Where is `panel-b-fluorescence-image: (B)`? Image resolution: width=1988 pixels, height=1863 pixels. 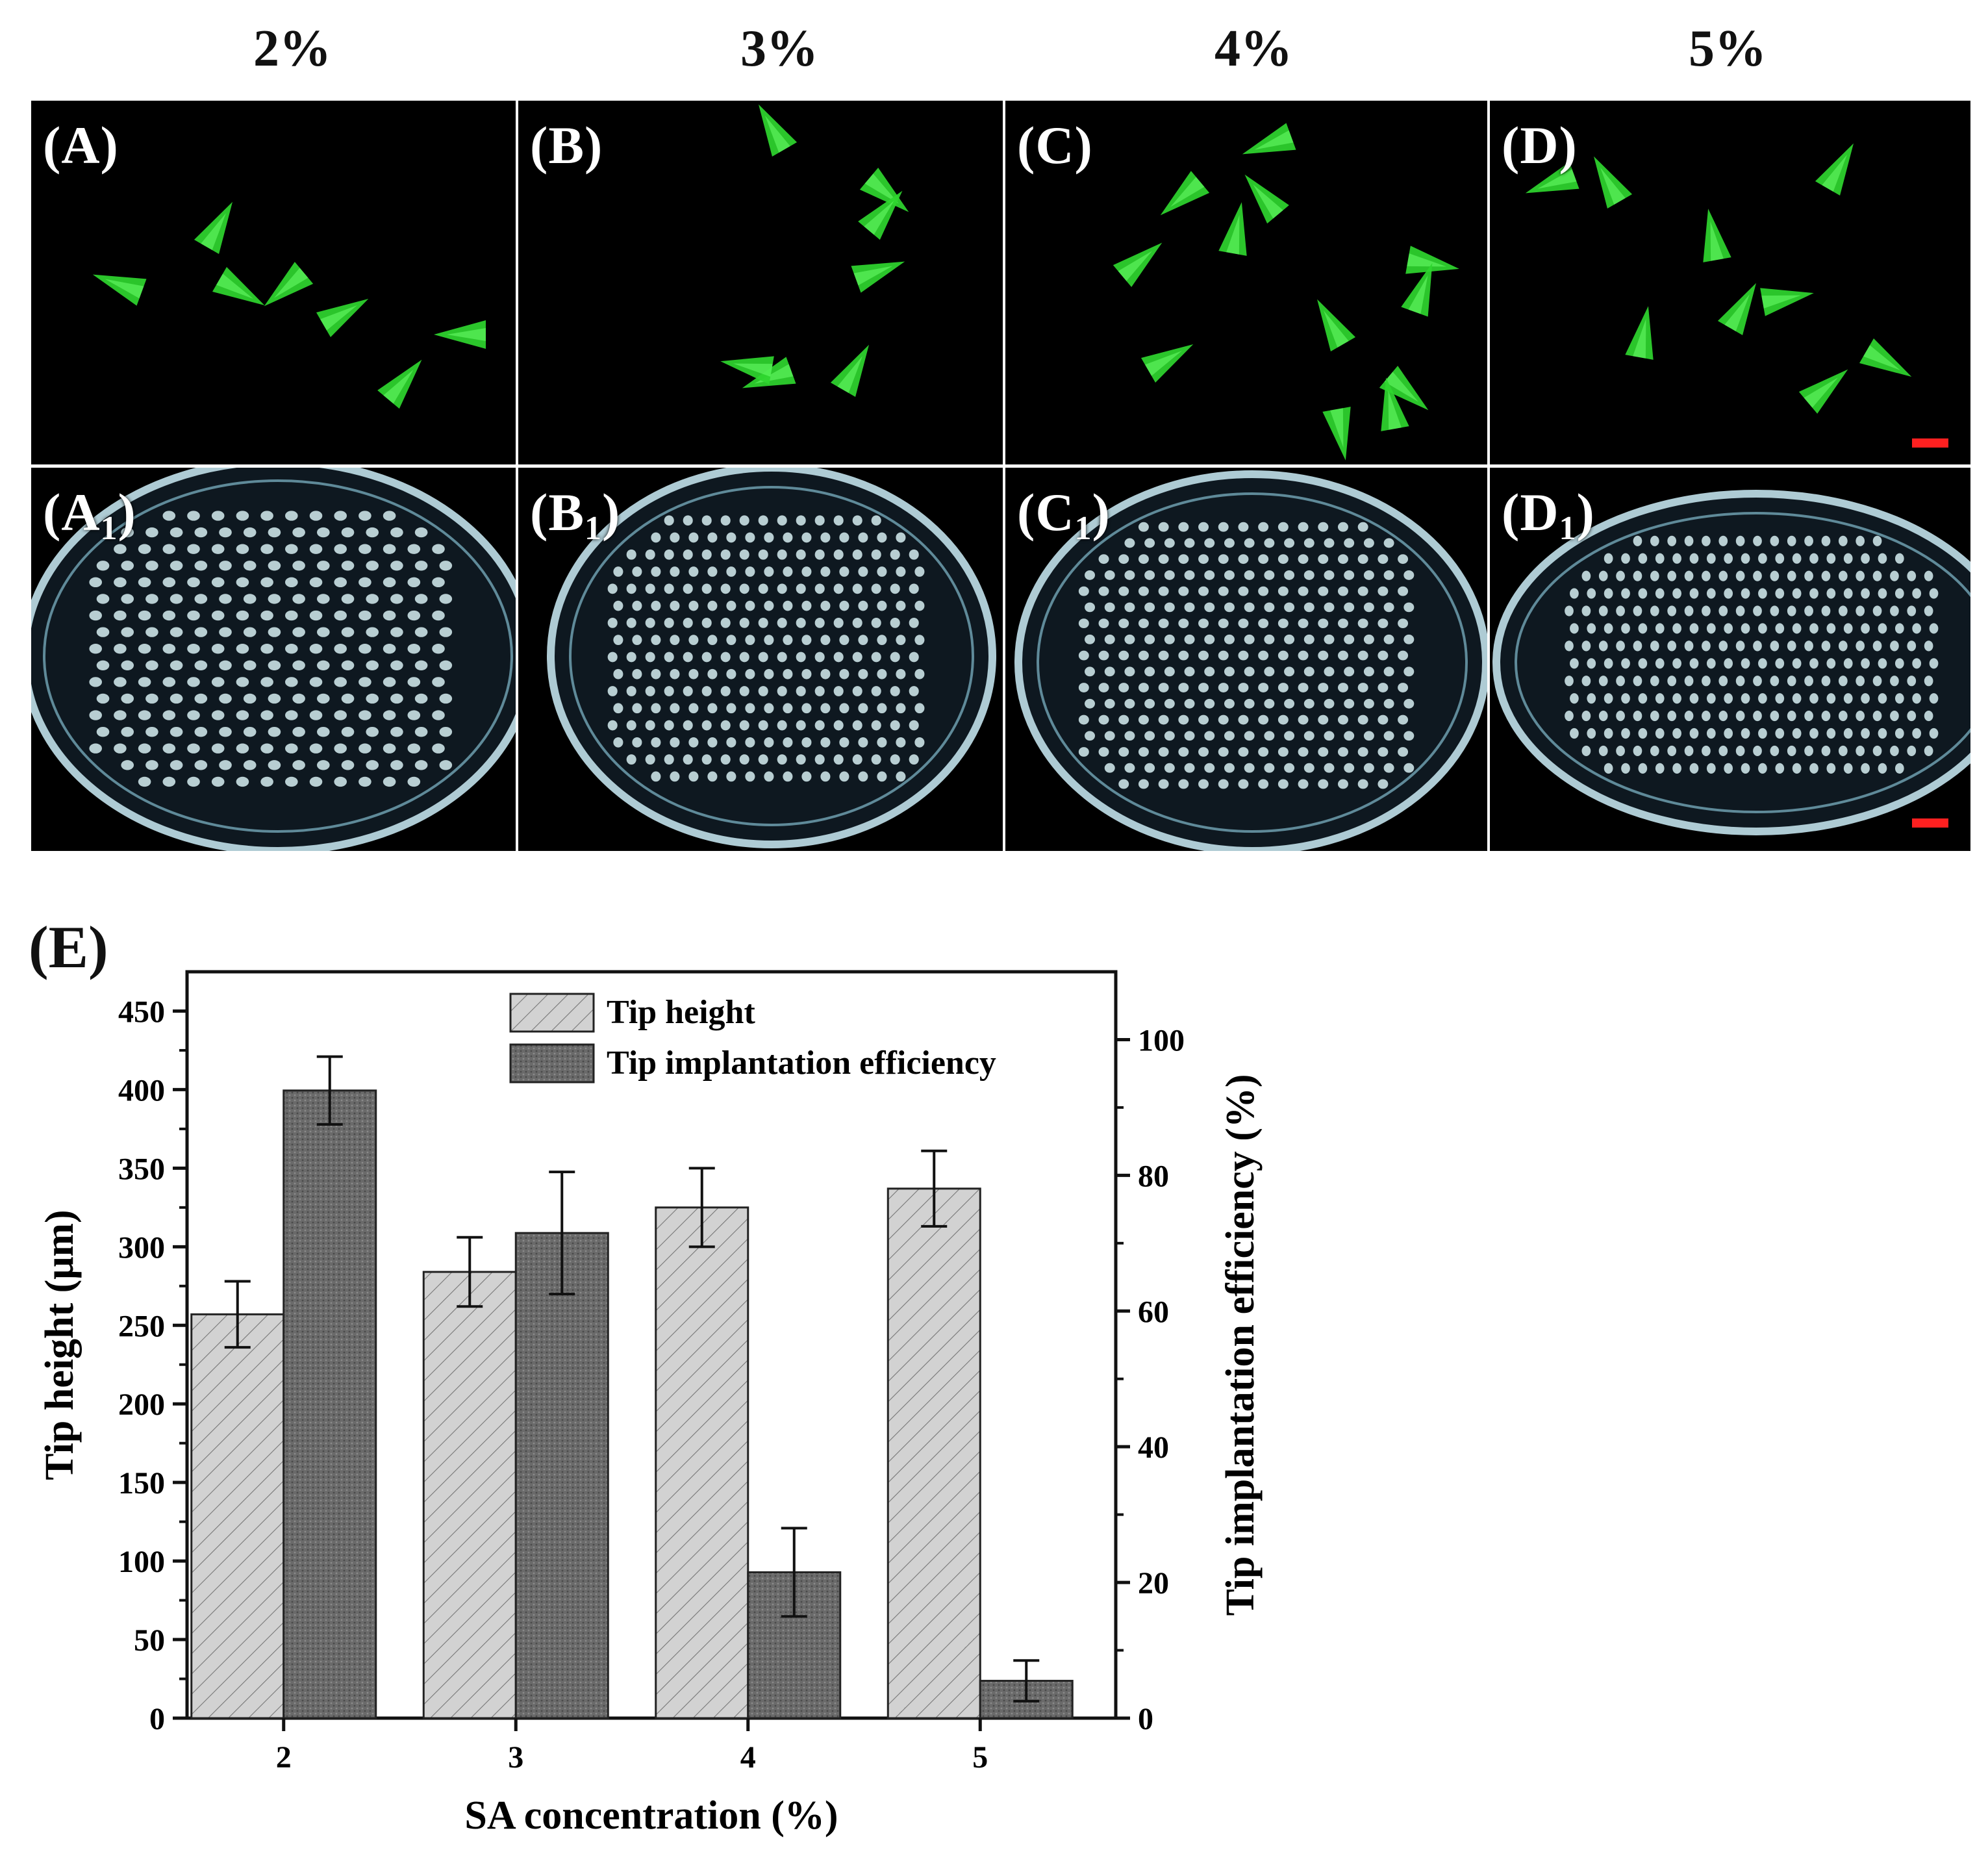
panel-b-fluorescence-image: (B) is located at coordinates (760, 282).